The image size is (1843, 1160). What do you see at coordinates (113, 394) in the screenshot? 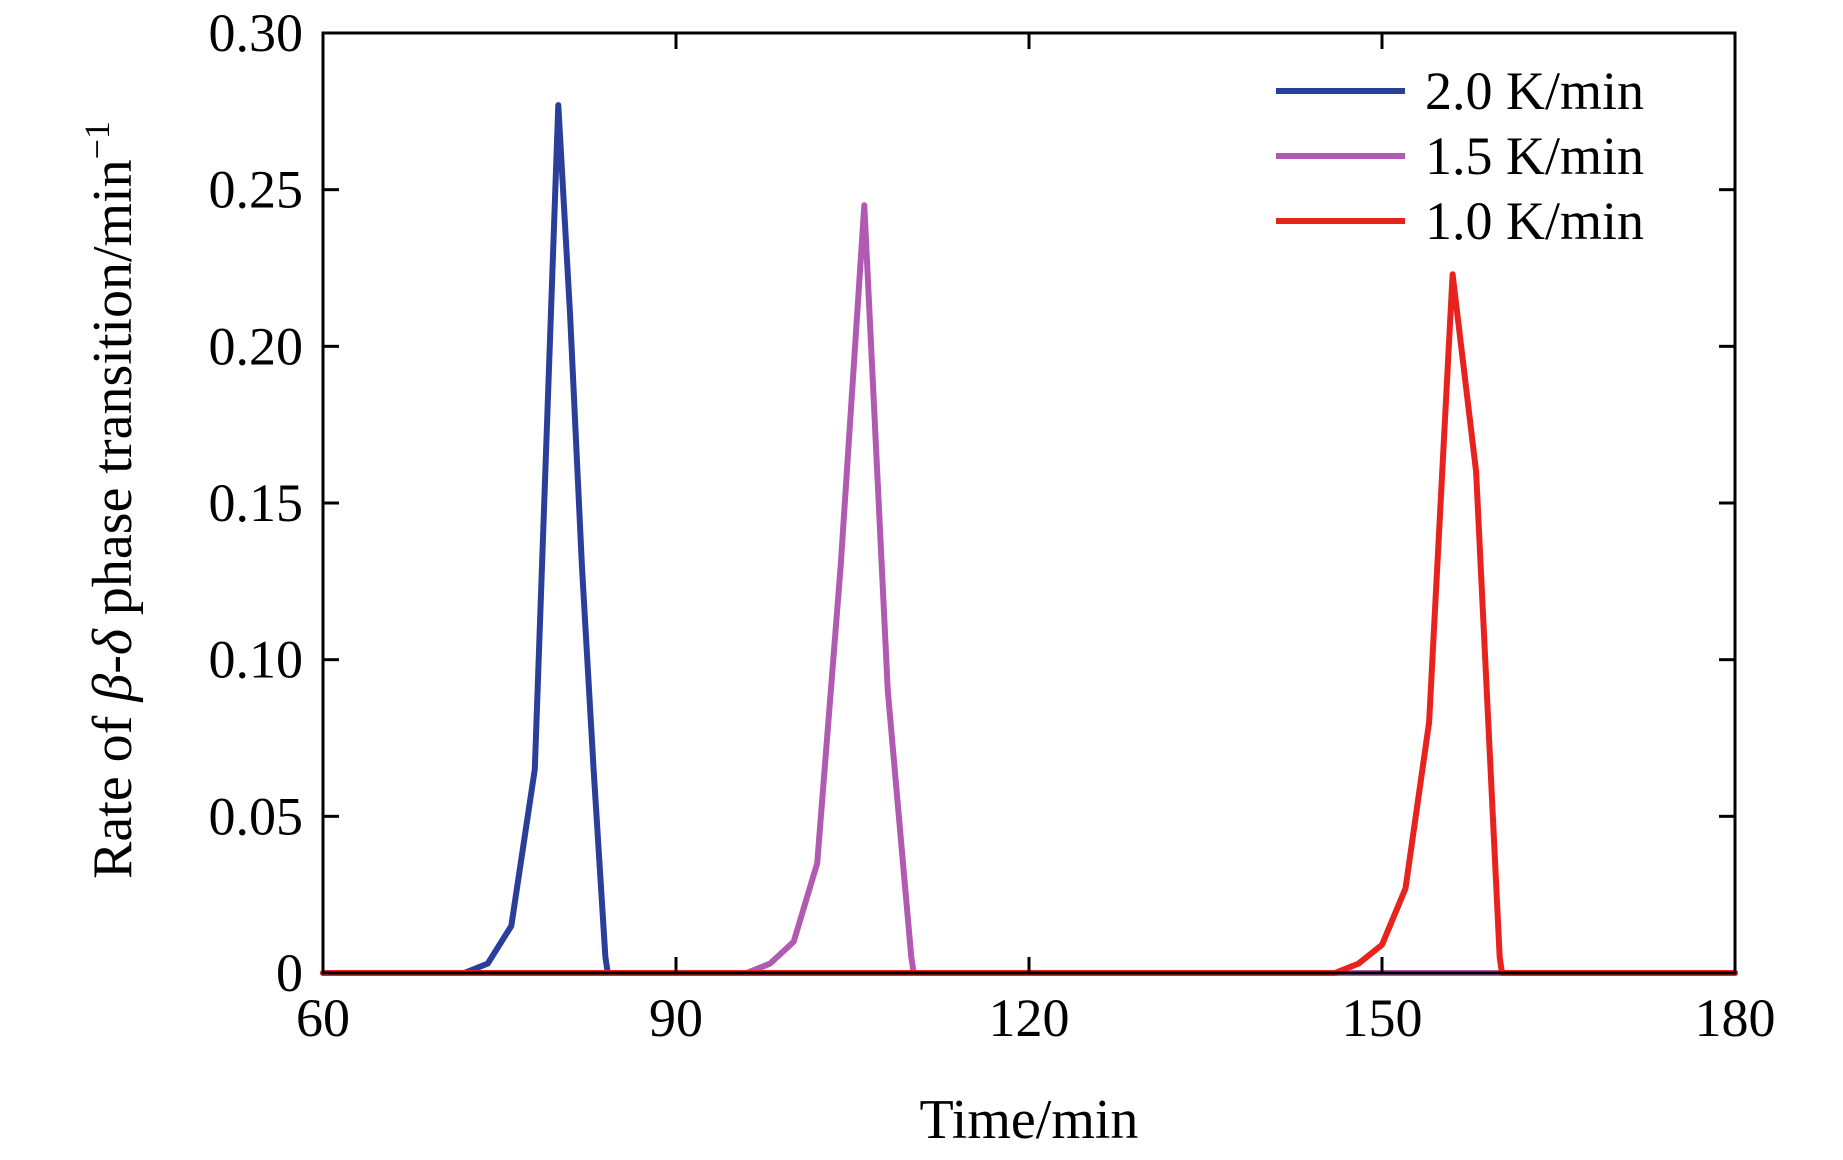
I see `y-axis-label-middle: phase transition/min` at bounding box center [113, 394].